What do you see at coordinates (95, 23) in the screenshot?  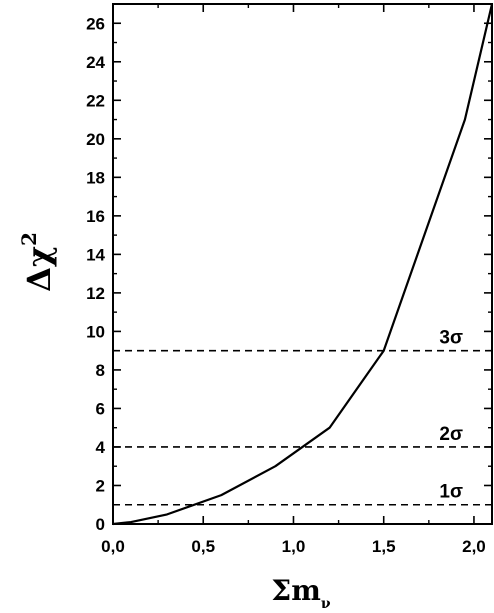 I see `y-tick-label: 26` at bounding box center [95, 23].